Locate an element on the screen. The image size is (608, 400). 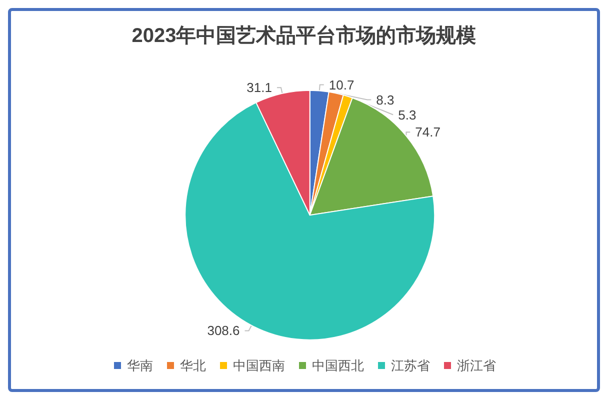
data-label: 8.3 is located at coordinates (385, 100).